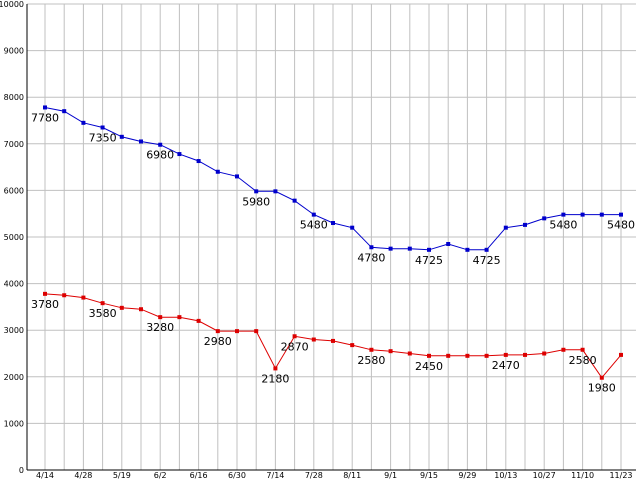 The image size is (640, 480). What do you see at coordinates (506, 365) in the screenshot?
I see `series-2-data-label: 2470` at bounding box center [506, 365].